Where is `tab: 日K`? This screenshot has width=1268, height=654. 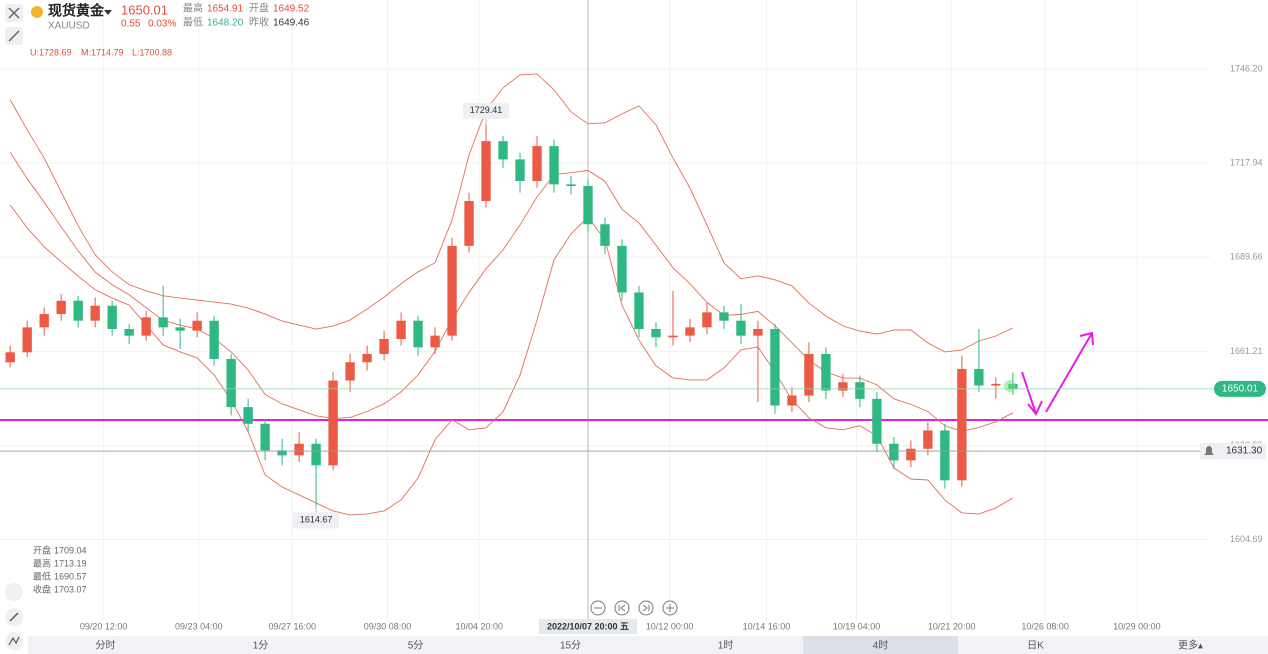 tab: 日K is located at coordinates (1035, 646).